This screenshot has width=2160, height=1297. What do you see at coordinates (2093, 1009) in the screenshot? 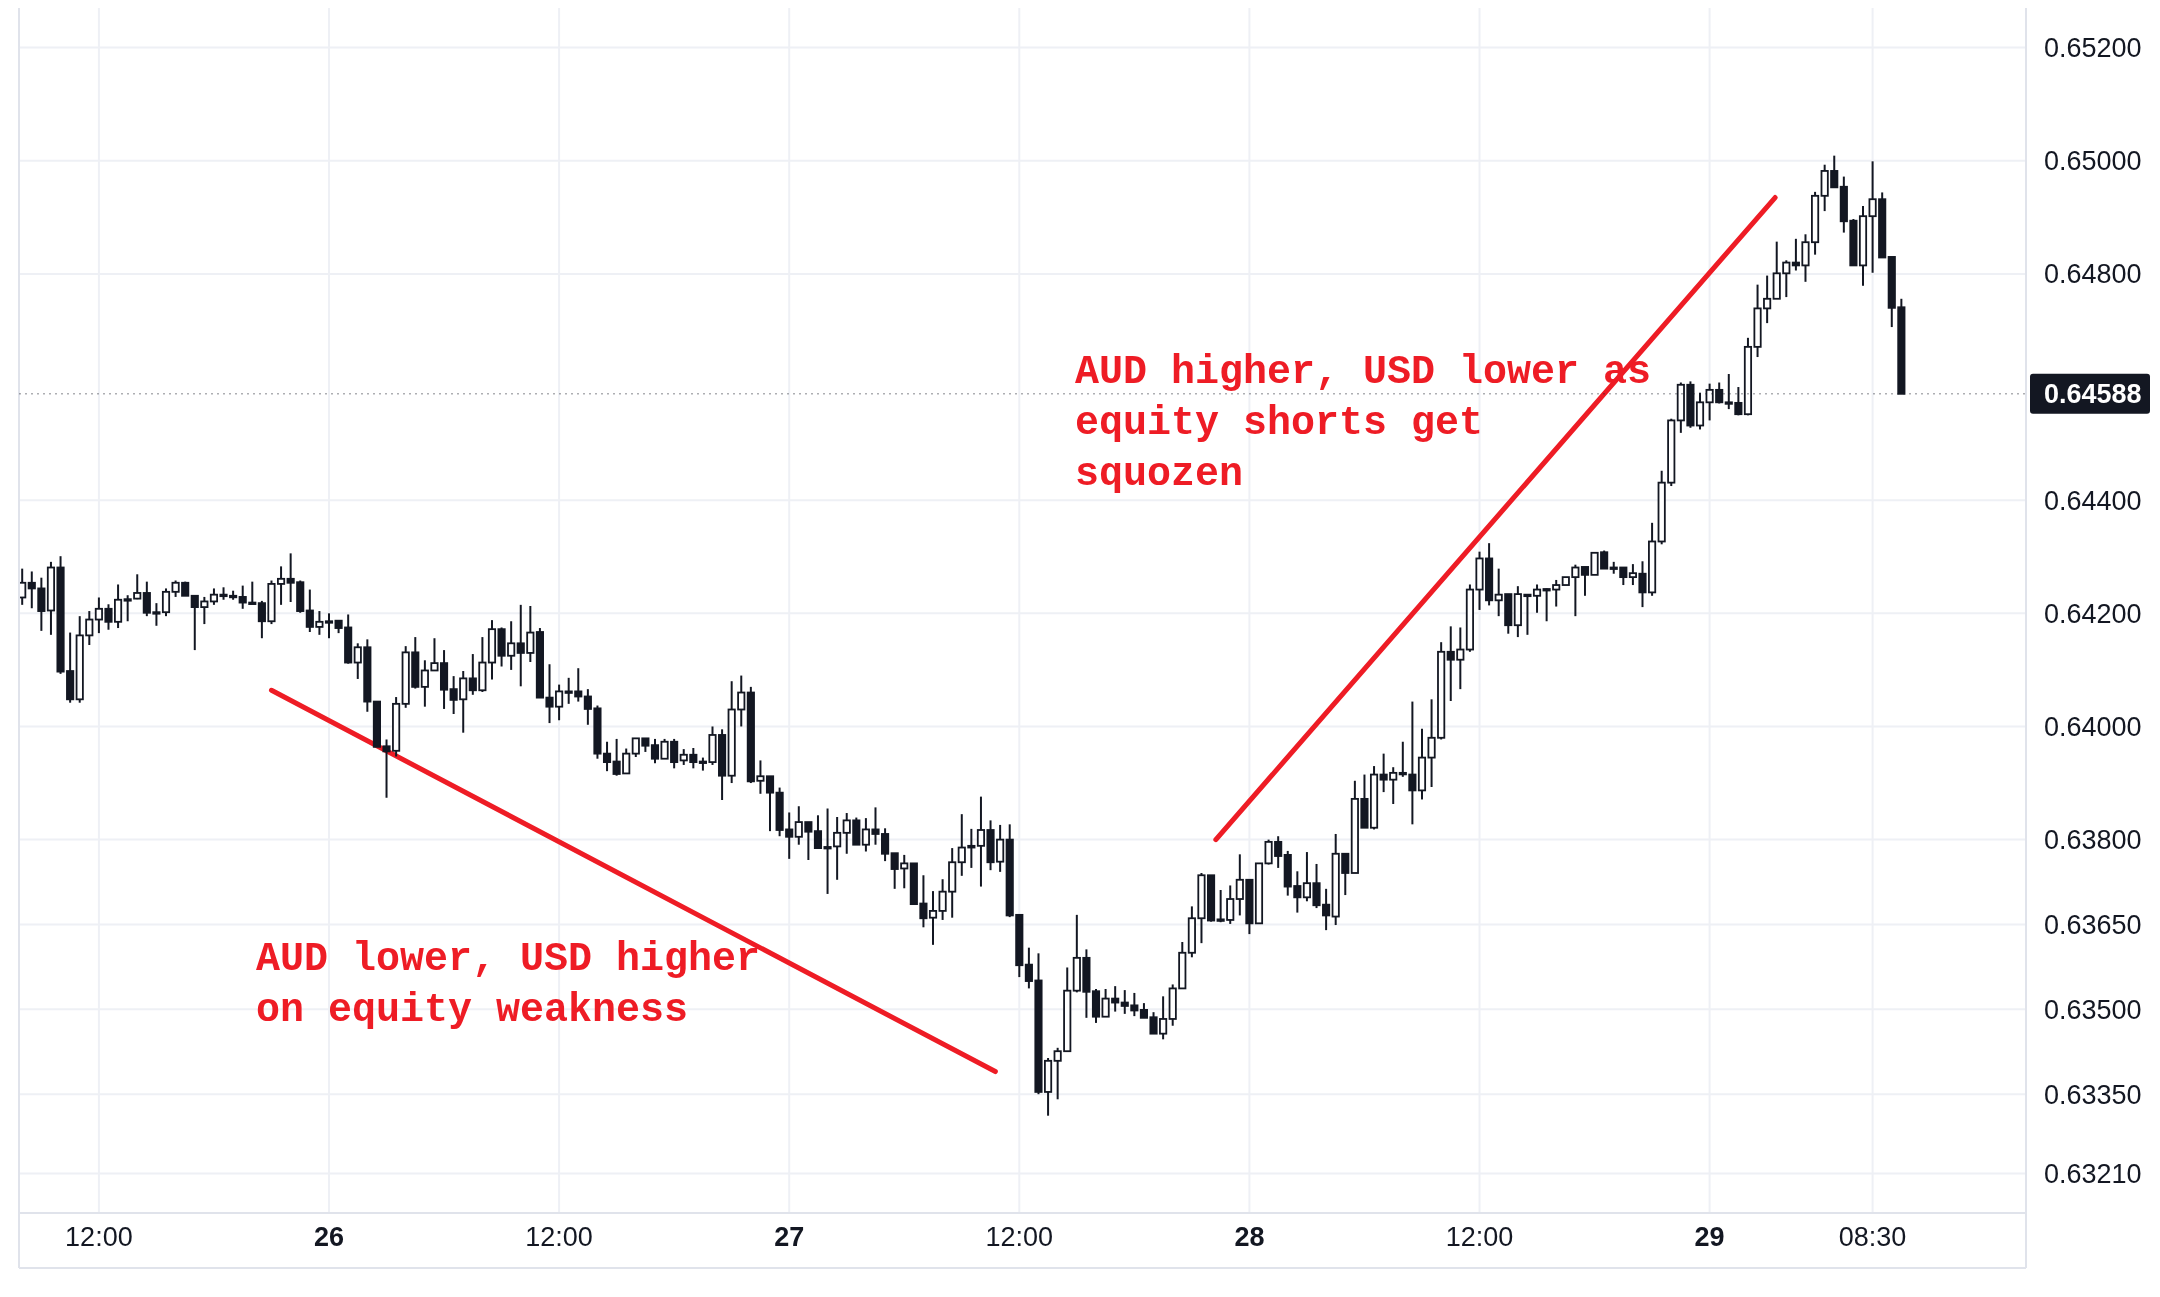
I see `y-tick-label: 0.63500` at bounding box center [2093, 1009].